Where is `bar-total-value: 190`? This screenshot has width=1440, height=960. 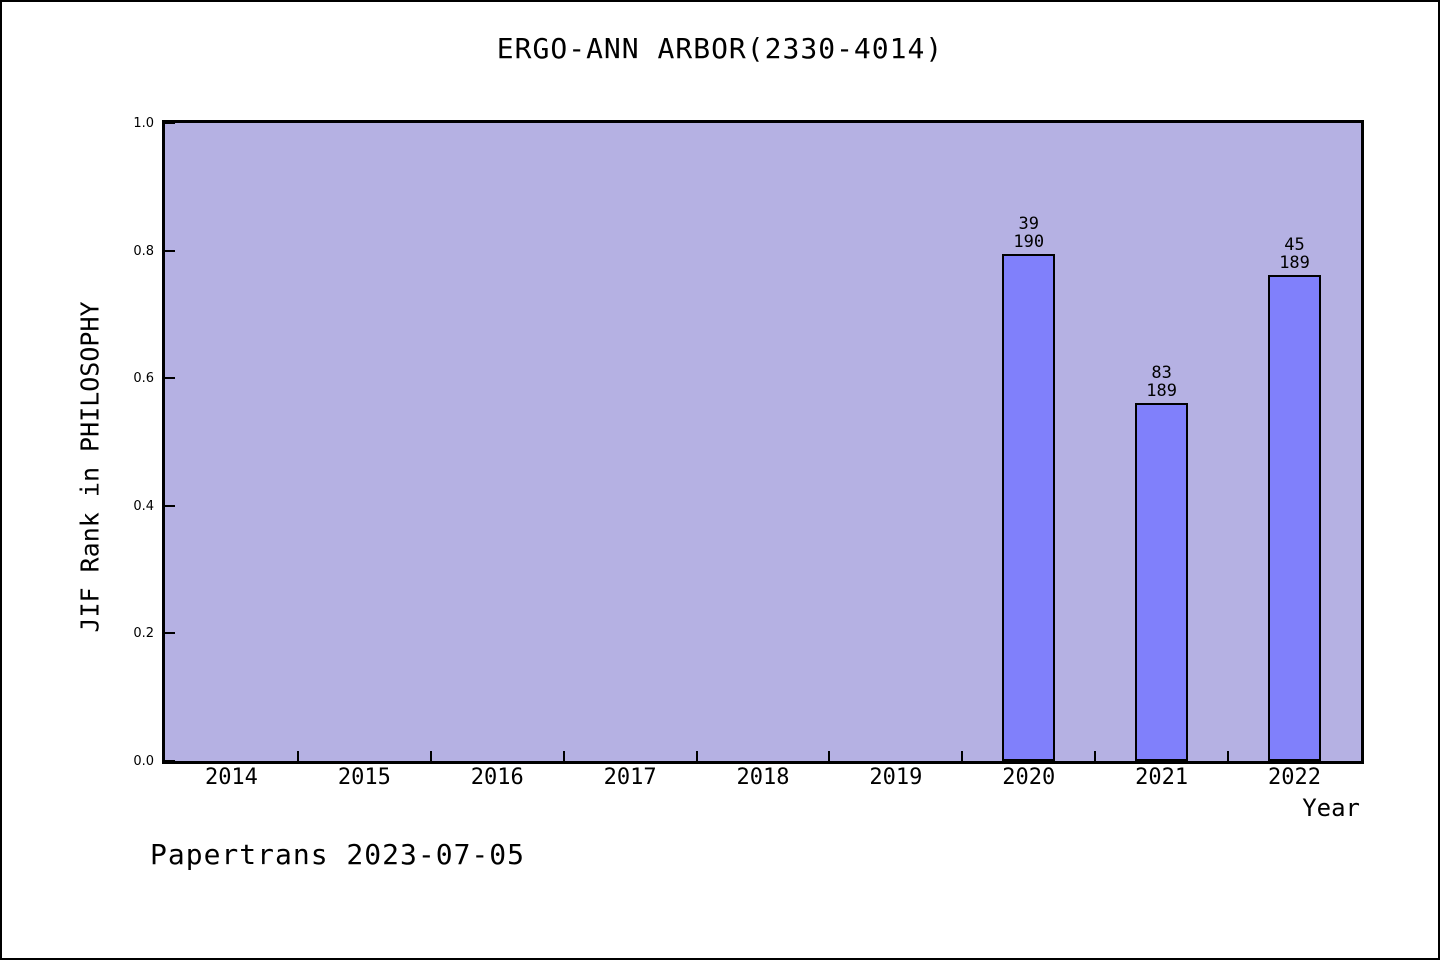 bar-total-value: 190 is located at coordinates (1029, 241).